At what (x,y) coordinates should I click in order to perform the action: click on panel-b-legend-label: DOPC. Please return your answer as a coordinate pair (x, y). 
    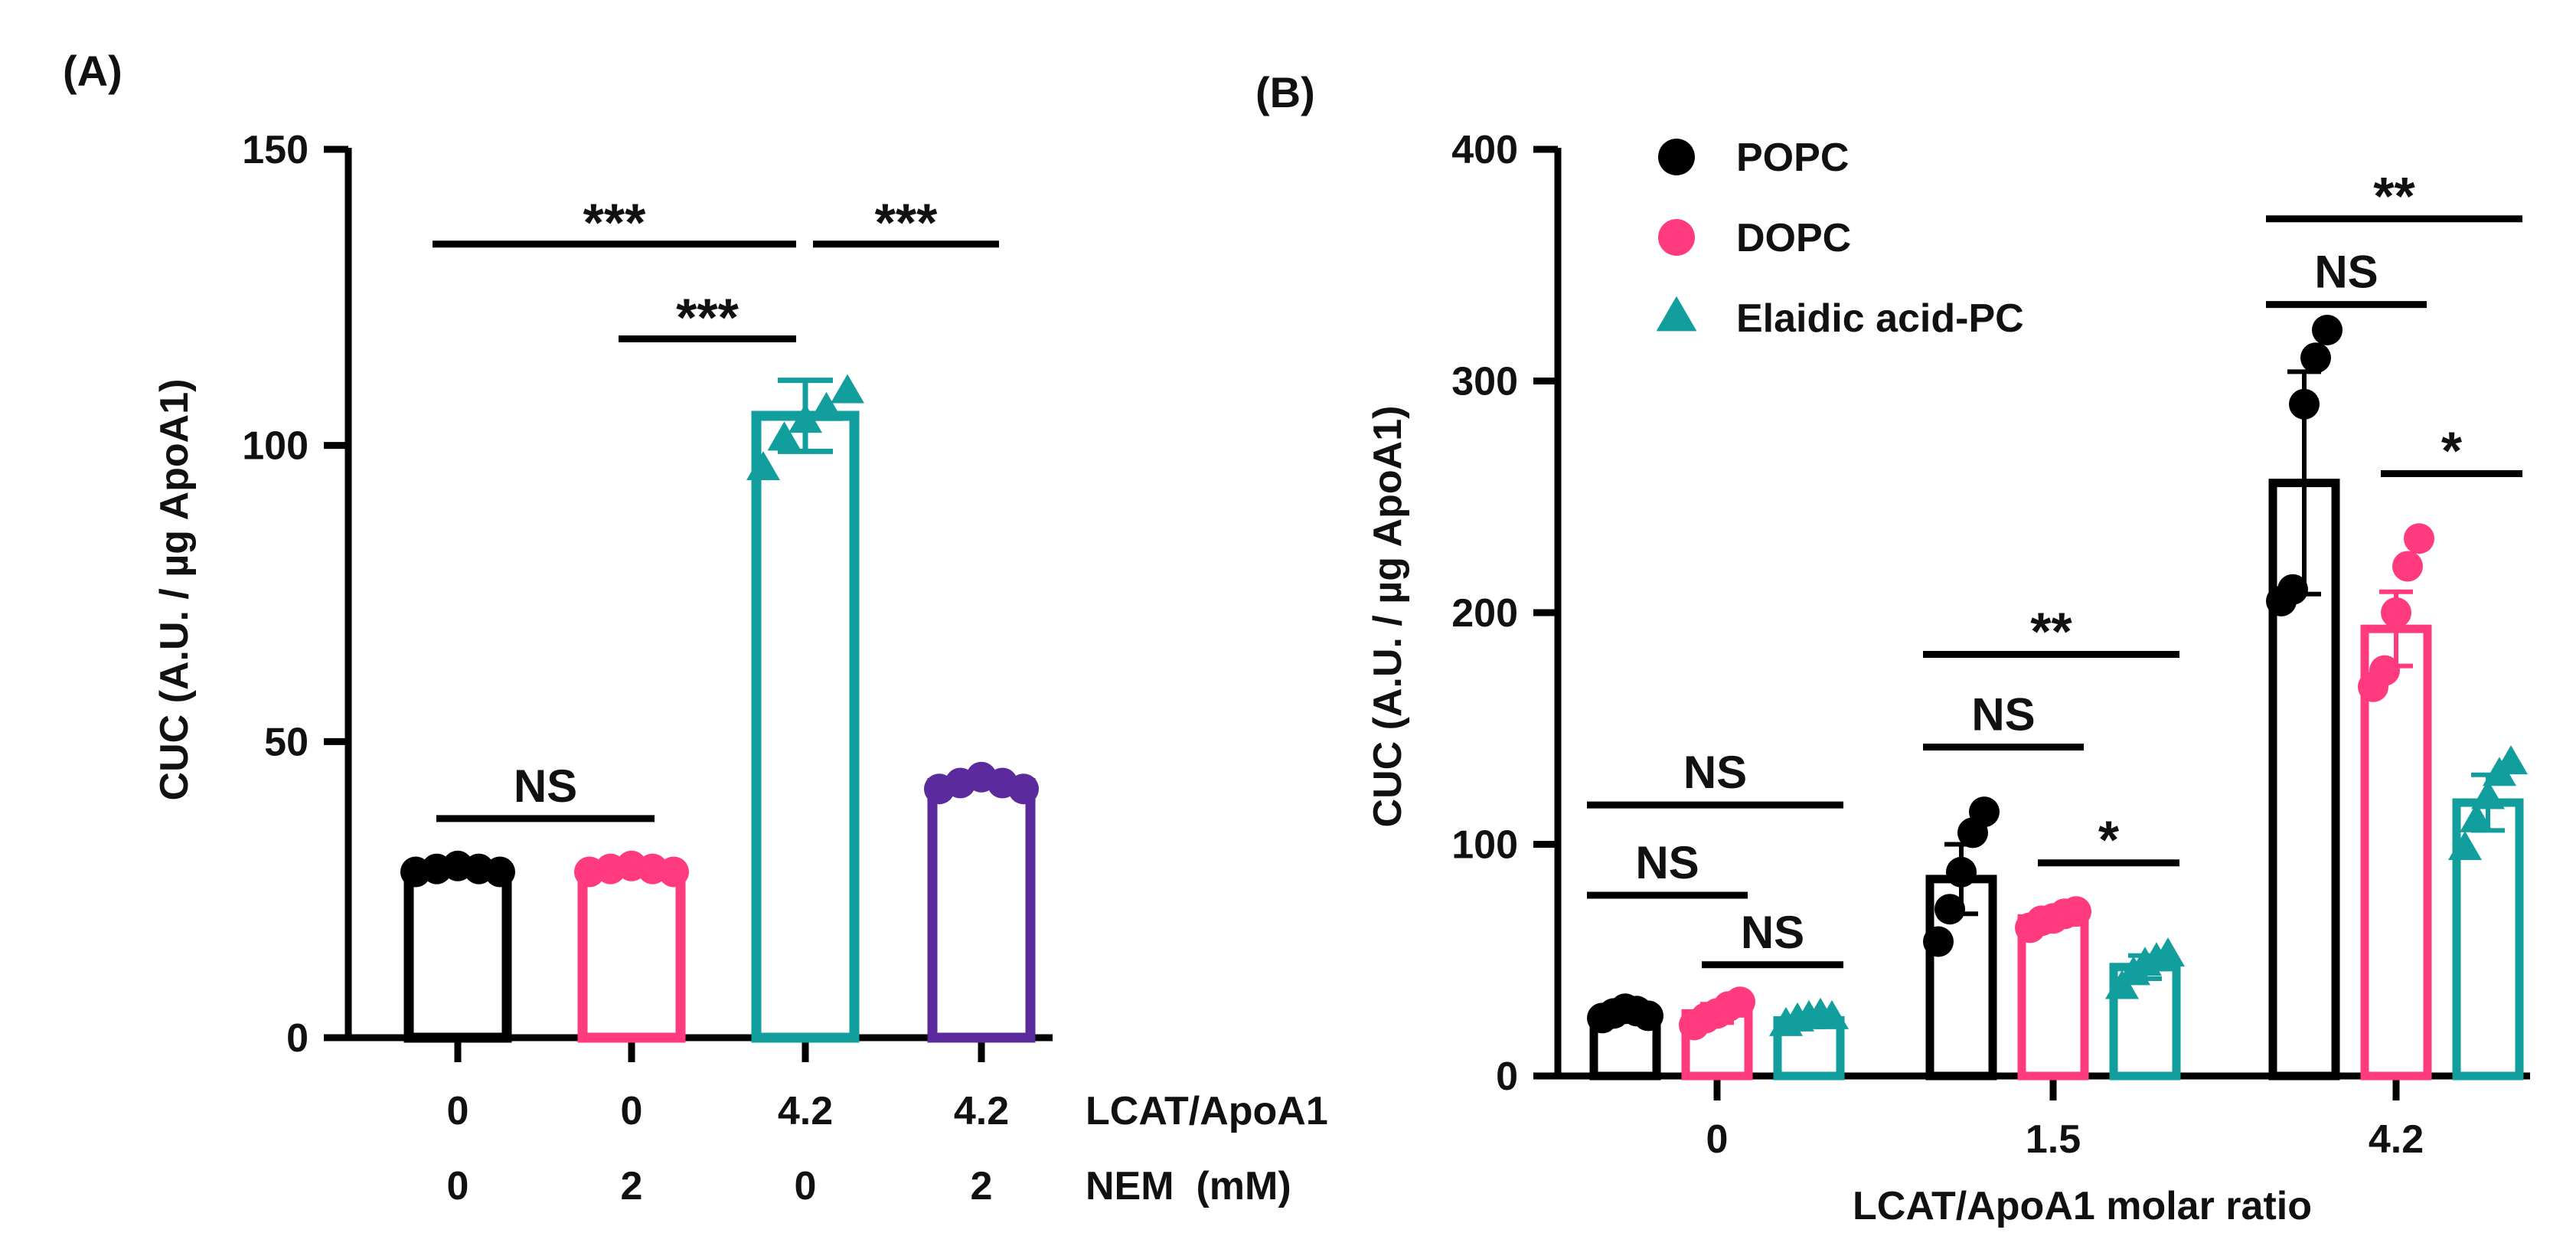
    Looking at the image, I should click on (1794, 238).